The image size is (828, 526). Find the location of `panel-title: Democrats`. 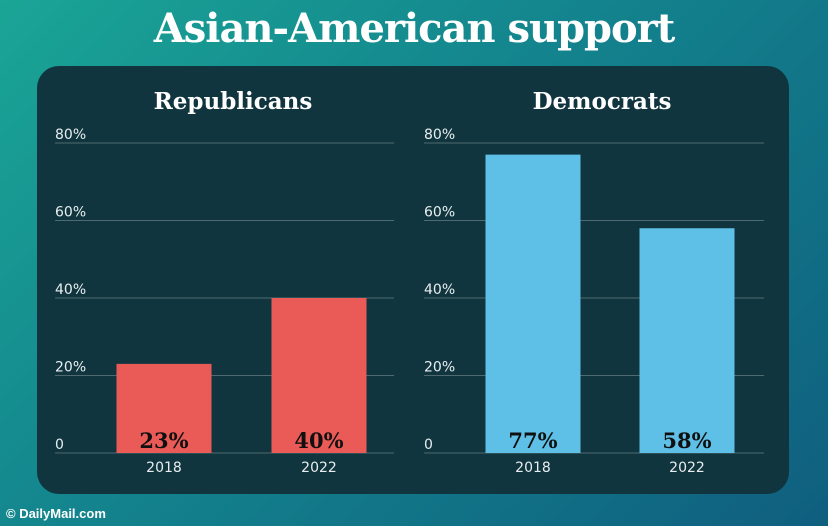

panel-title: Democrats is located at coordinates (602, 101).